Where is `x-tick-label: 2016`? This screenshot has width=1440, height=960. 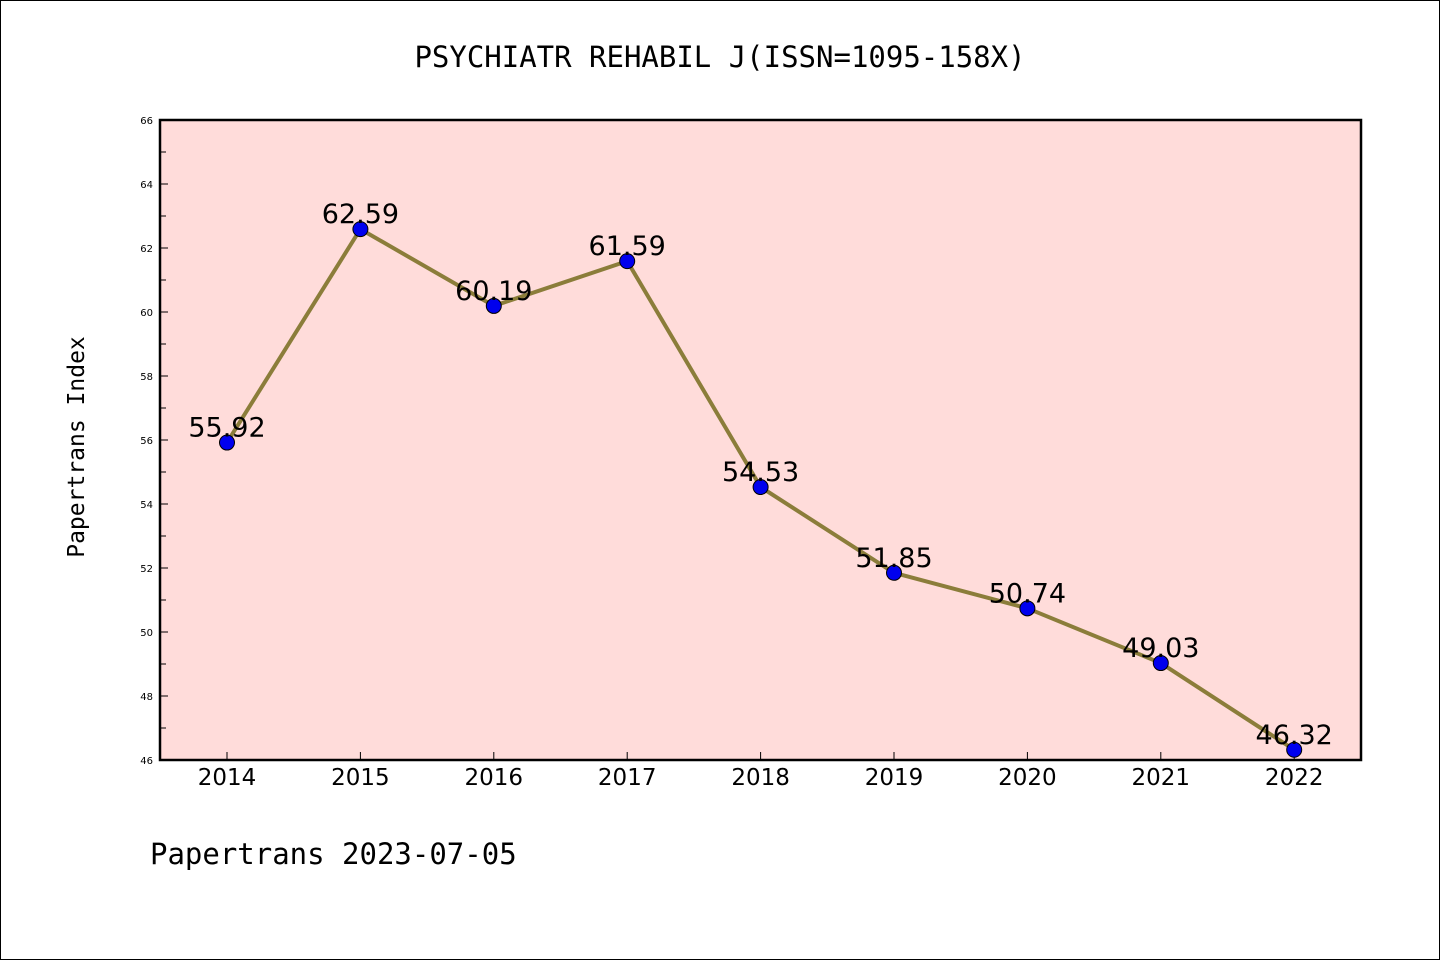
x-tick-label: 2016 is located at coordinates (494, 778).